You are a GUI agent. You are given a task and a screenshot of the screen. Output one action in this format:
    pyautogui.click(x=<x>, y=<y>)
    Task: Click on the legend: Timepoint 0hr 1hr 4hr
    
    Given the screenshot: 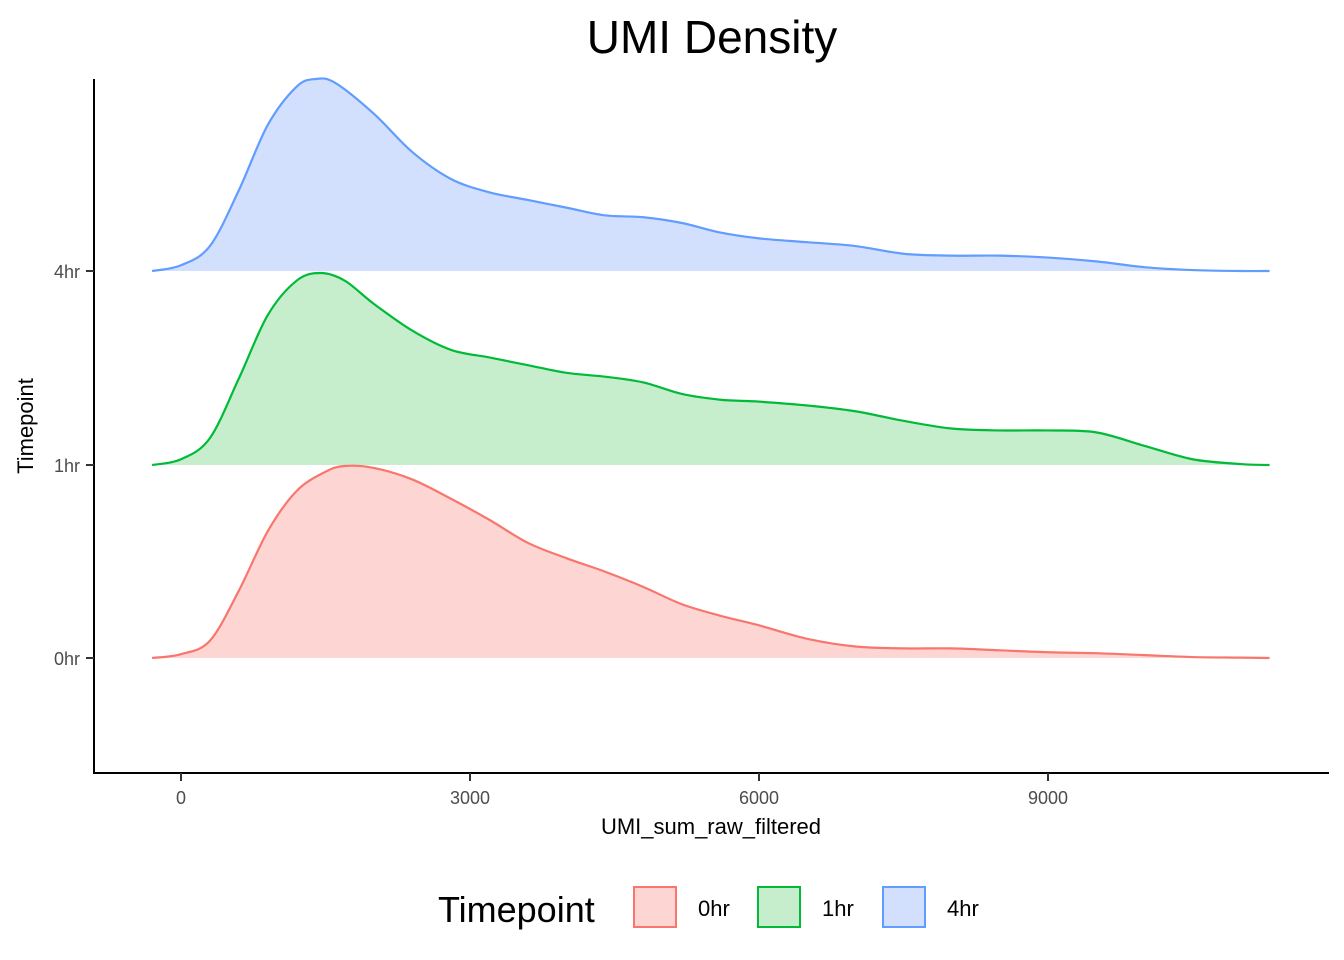 What is the action you would take?
    pyautogui.click(x=708, y=908)
    